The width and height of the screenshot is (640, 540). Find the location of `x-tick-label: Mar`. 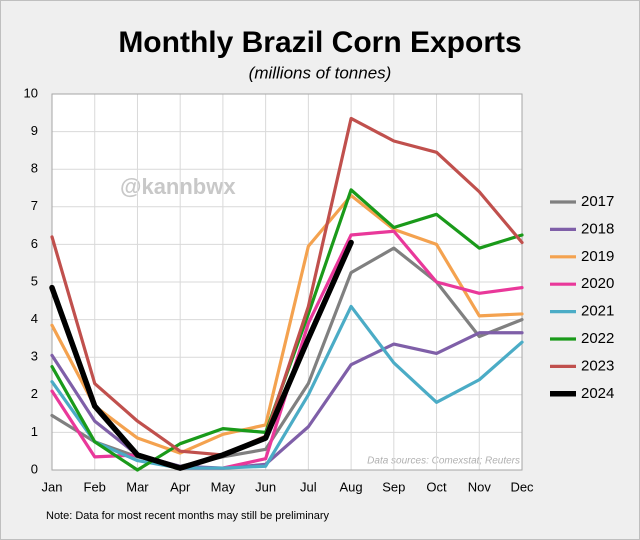

x-tick-label: Mar is located at coordinates (137, 486).